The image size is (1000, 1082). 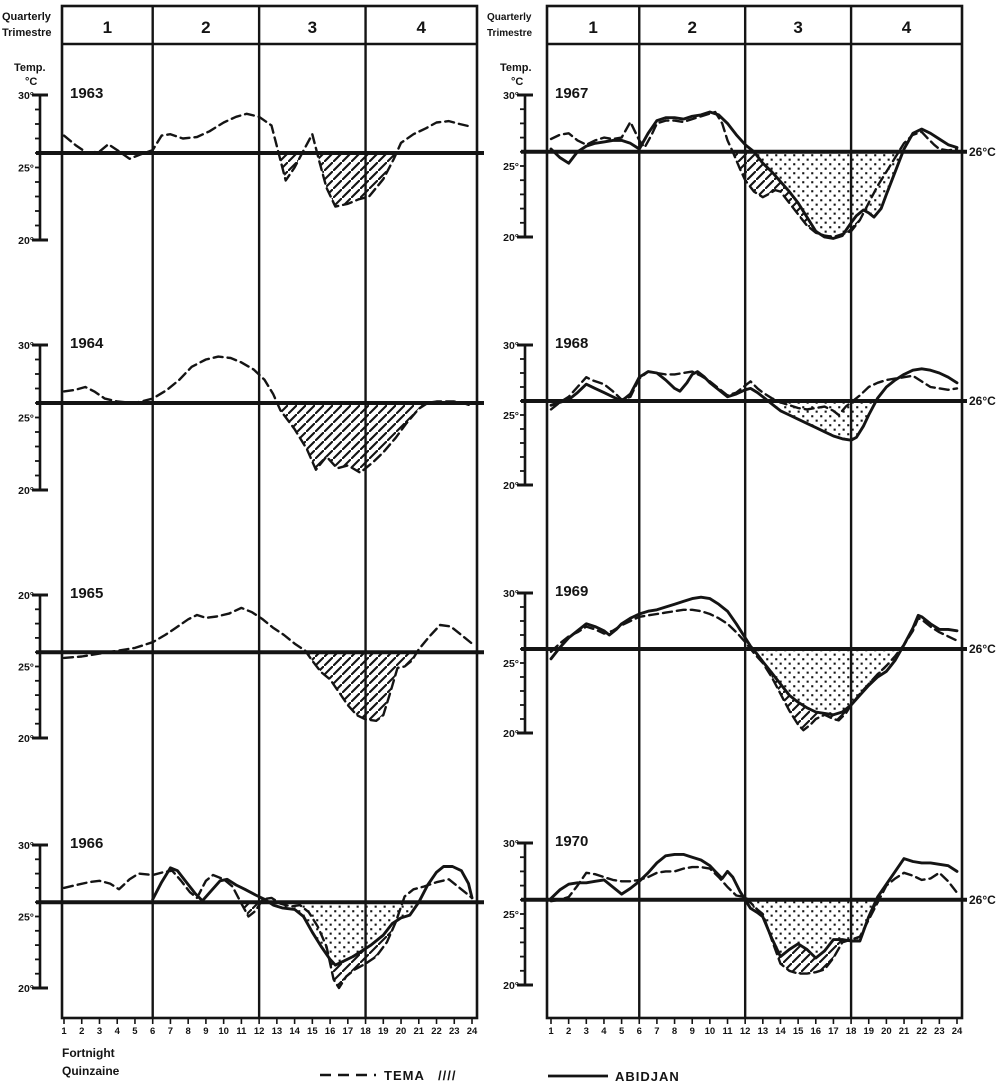 What do you see at coordinates (30, 68) in the screenshot?
I see `temp-axis-caption-left: Temp.` at bounding box center [30, 68].